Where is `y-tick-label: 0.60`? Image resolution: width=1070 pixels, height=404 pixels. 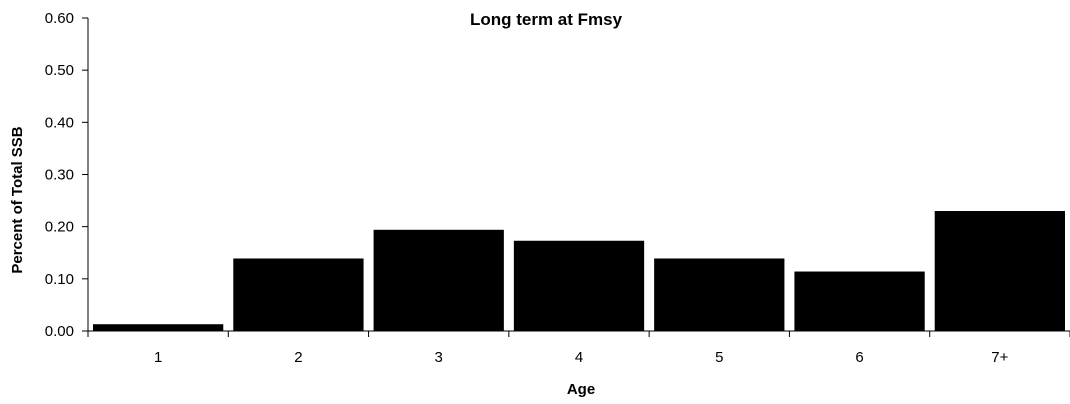
y-tick-label: 0.60 is located at coordinates (59, 18).